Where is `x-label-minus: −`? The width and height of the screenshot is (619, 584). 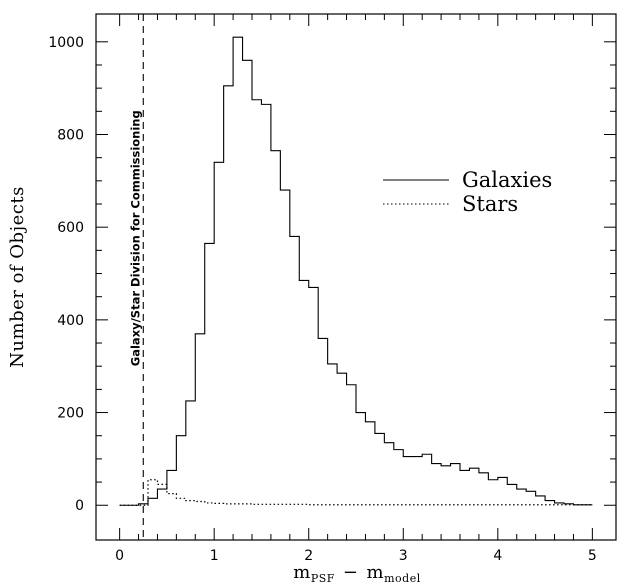
x-label-minus: − is located at coordinates (351, 572).